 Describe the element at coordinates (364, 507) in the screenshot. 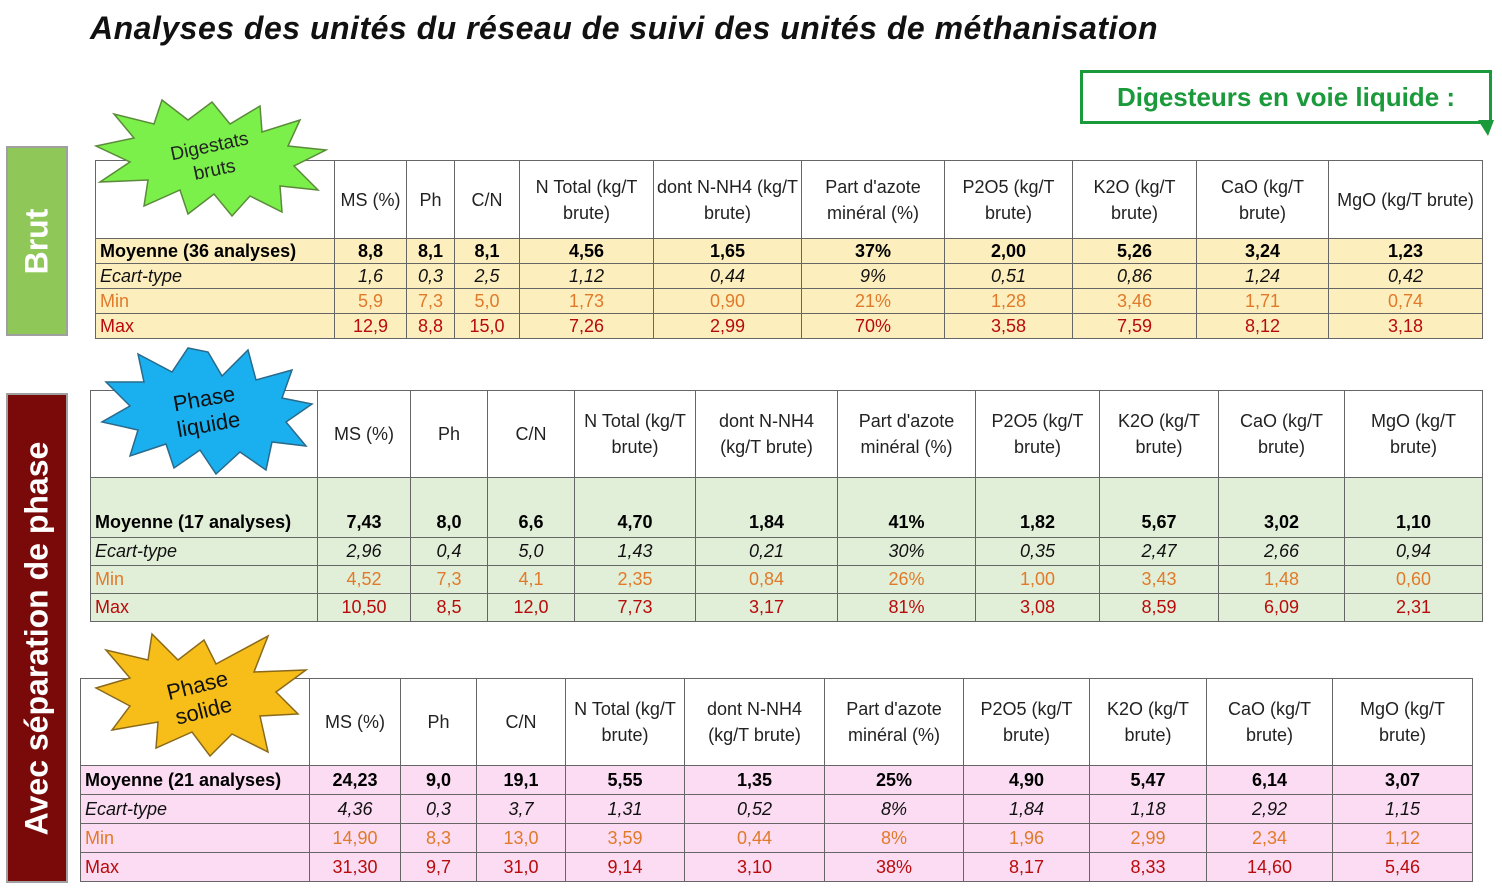

I see `cell: 7,43` at that location.